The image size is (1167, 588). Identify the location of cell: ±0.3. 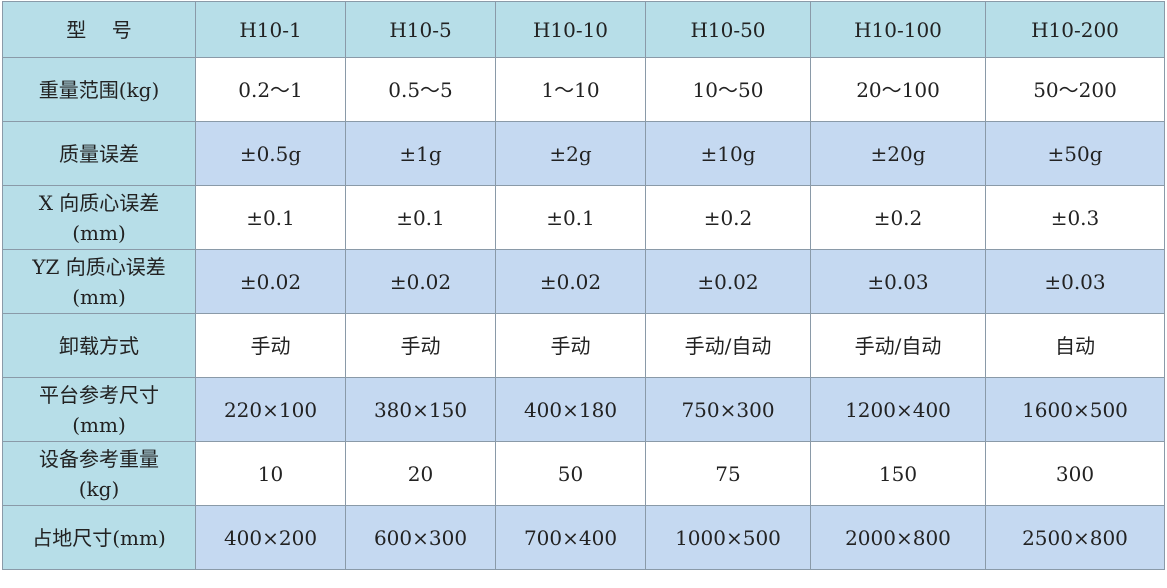
(1075, 217).